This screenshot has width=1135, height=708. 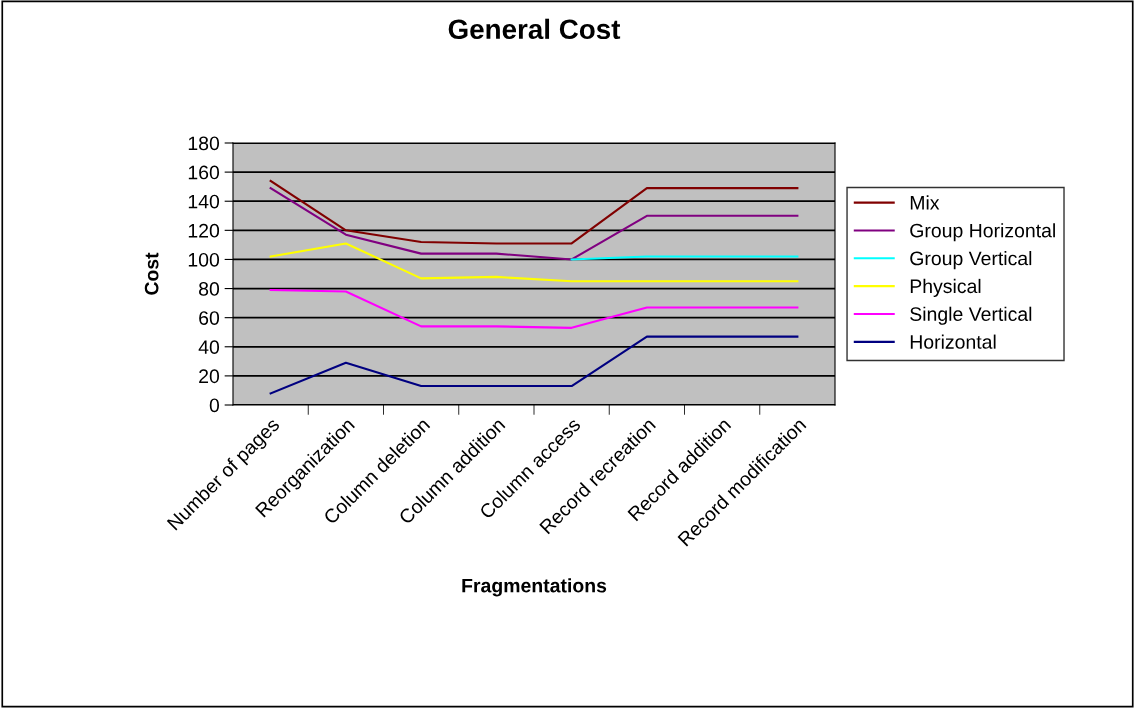 I want to click on y-tick-label: 120, so click(x=204, y=230).